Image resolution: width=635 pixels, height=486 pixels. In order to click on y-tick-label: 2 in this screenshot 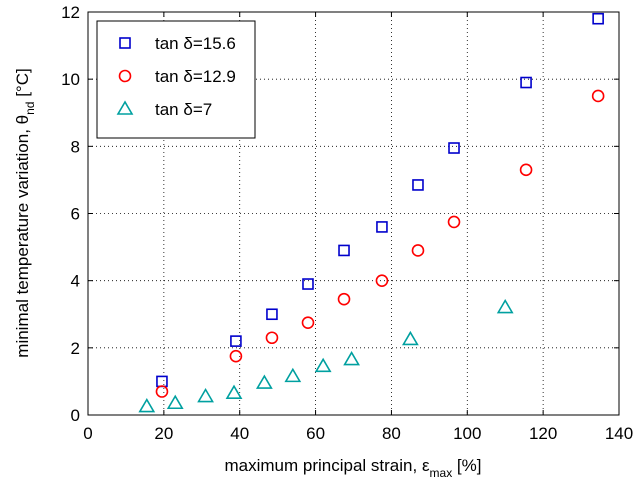, I will do `click(75, 348)`.